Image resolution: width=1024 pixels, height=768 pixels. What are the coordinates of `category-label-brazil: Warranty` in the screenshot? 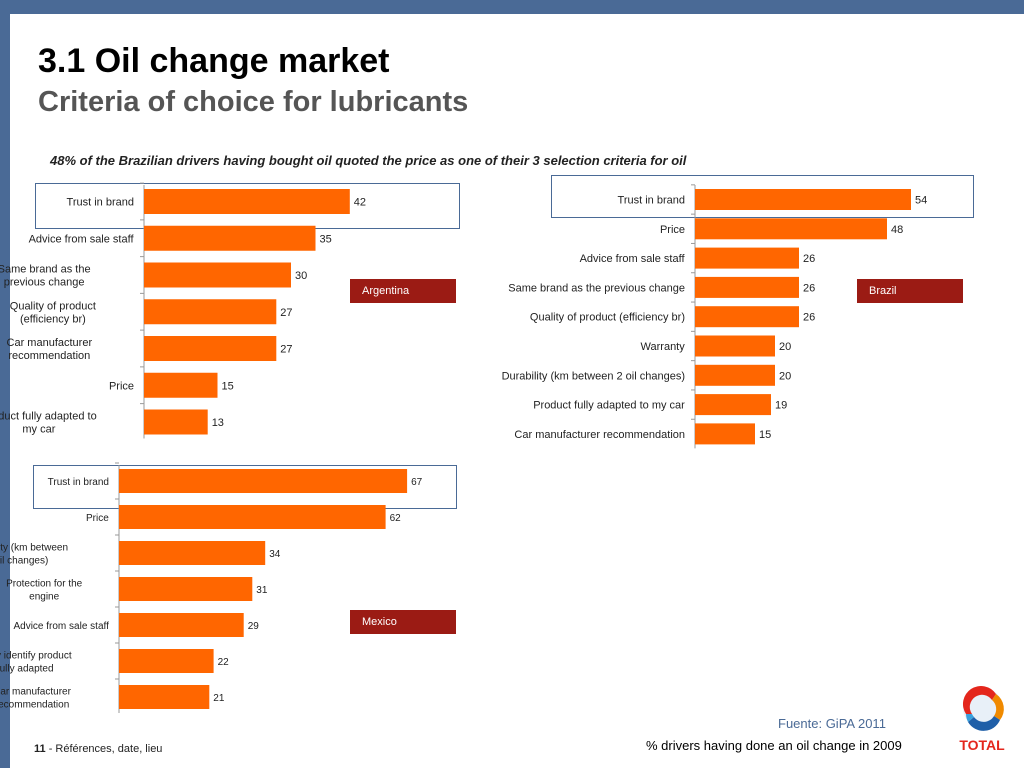 It's located at (663, 347).